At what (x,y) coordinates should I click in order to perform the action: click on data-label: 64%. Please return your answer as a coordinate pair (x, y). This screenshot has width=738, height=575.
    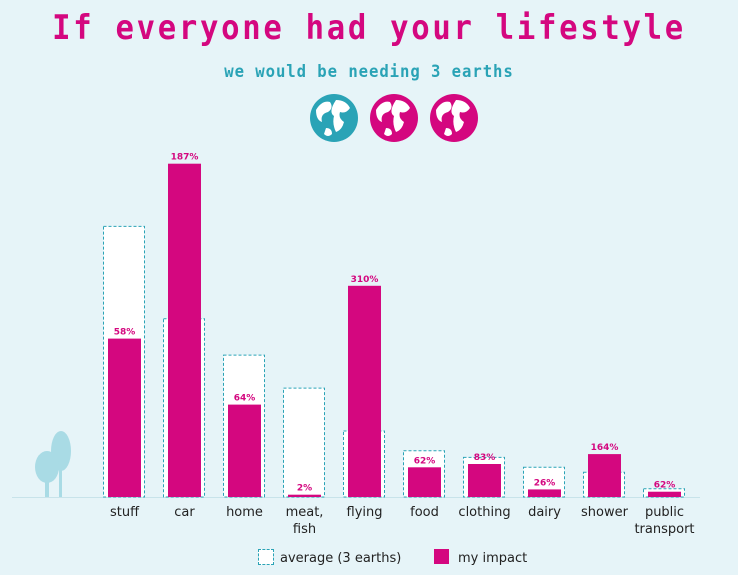
    Looking at the image, I should click on (245, 399).